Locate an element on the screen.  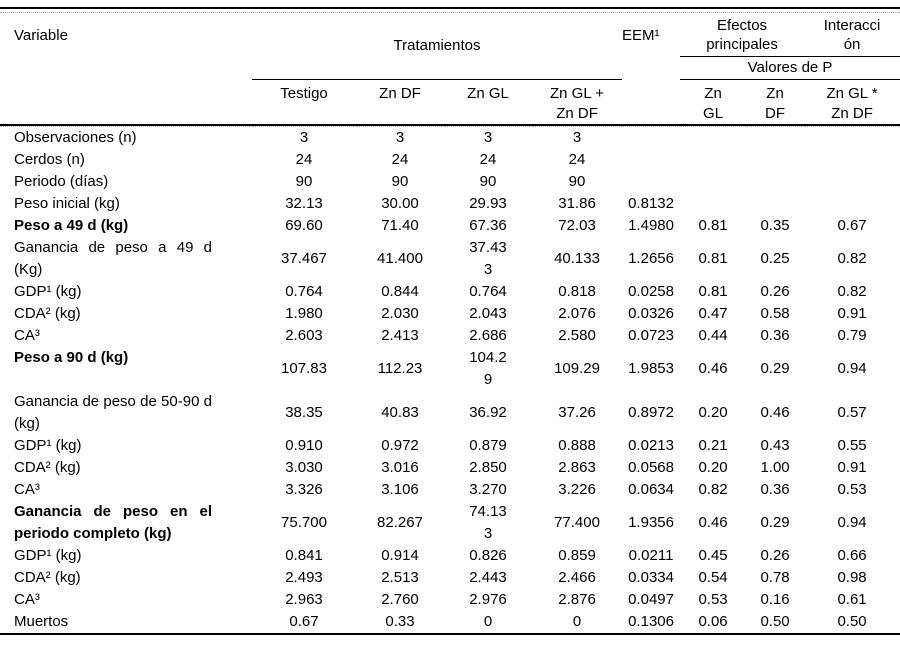
top-rule-line is located at coordinates (450, 8).